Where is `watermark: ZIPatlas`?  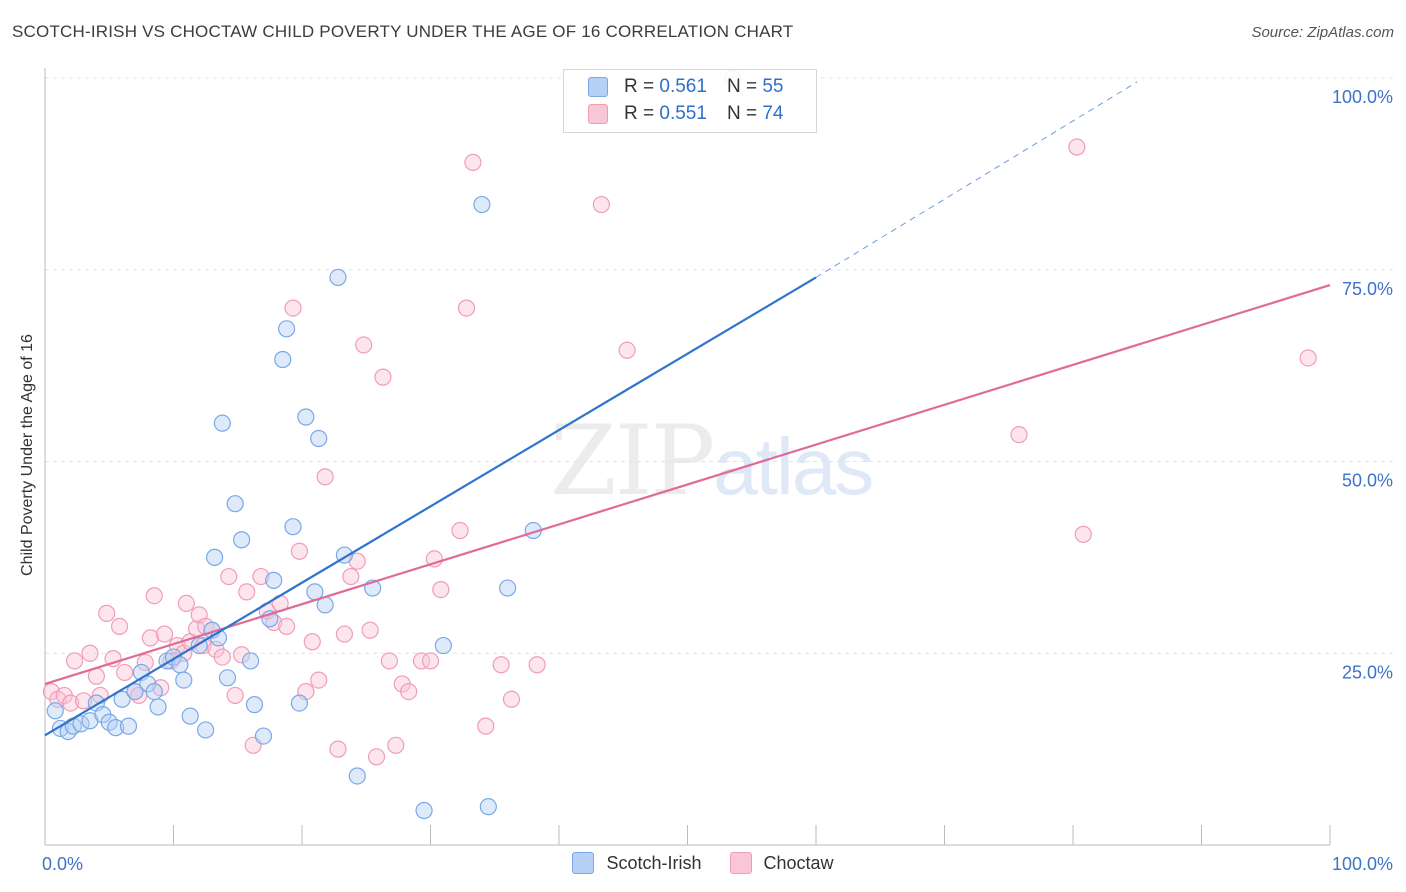 watermark: ZIPatlas is located at coordinates (712, 461).